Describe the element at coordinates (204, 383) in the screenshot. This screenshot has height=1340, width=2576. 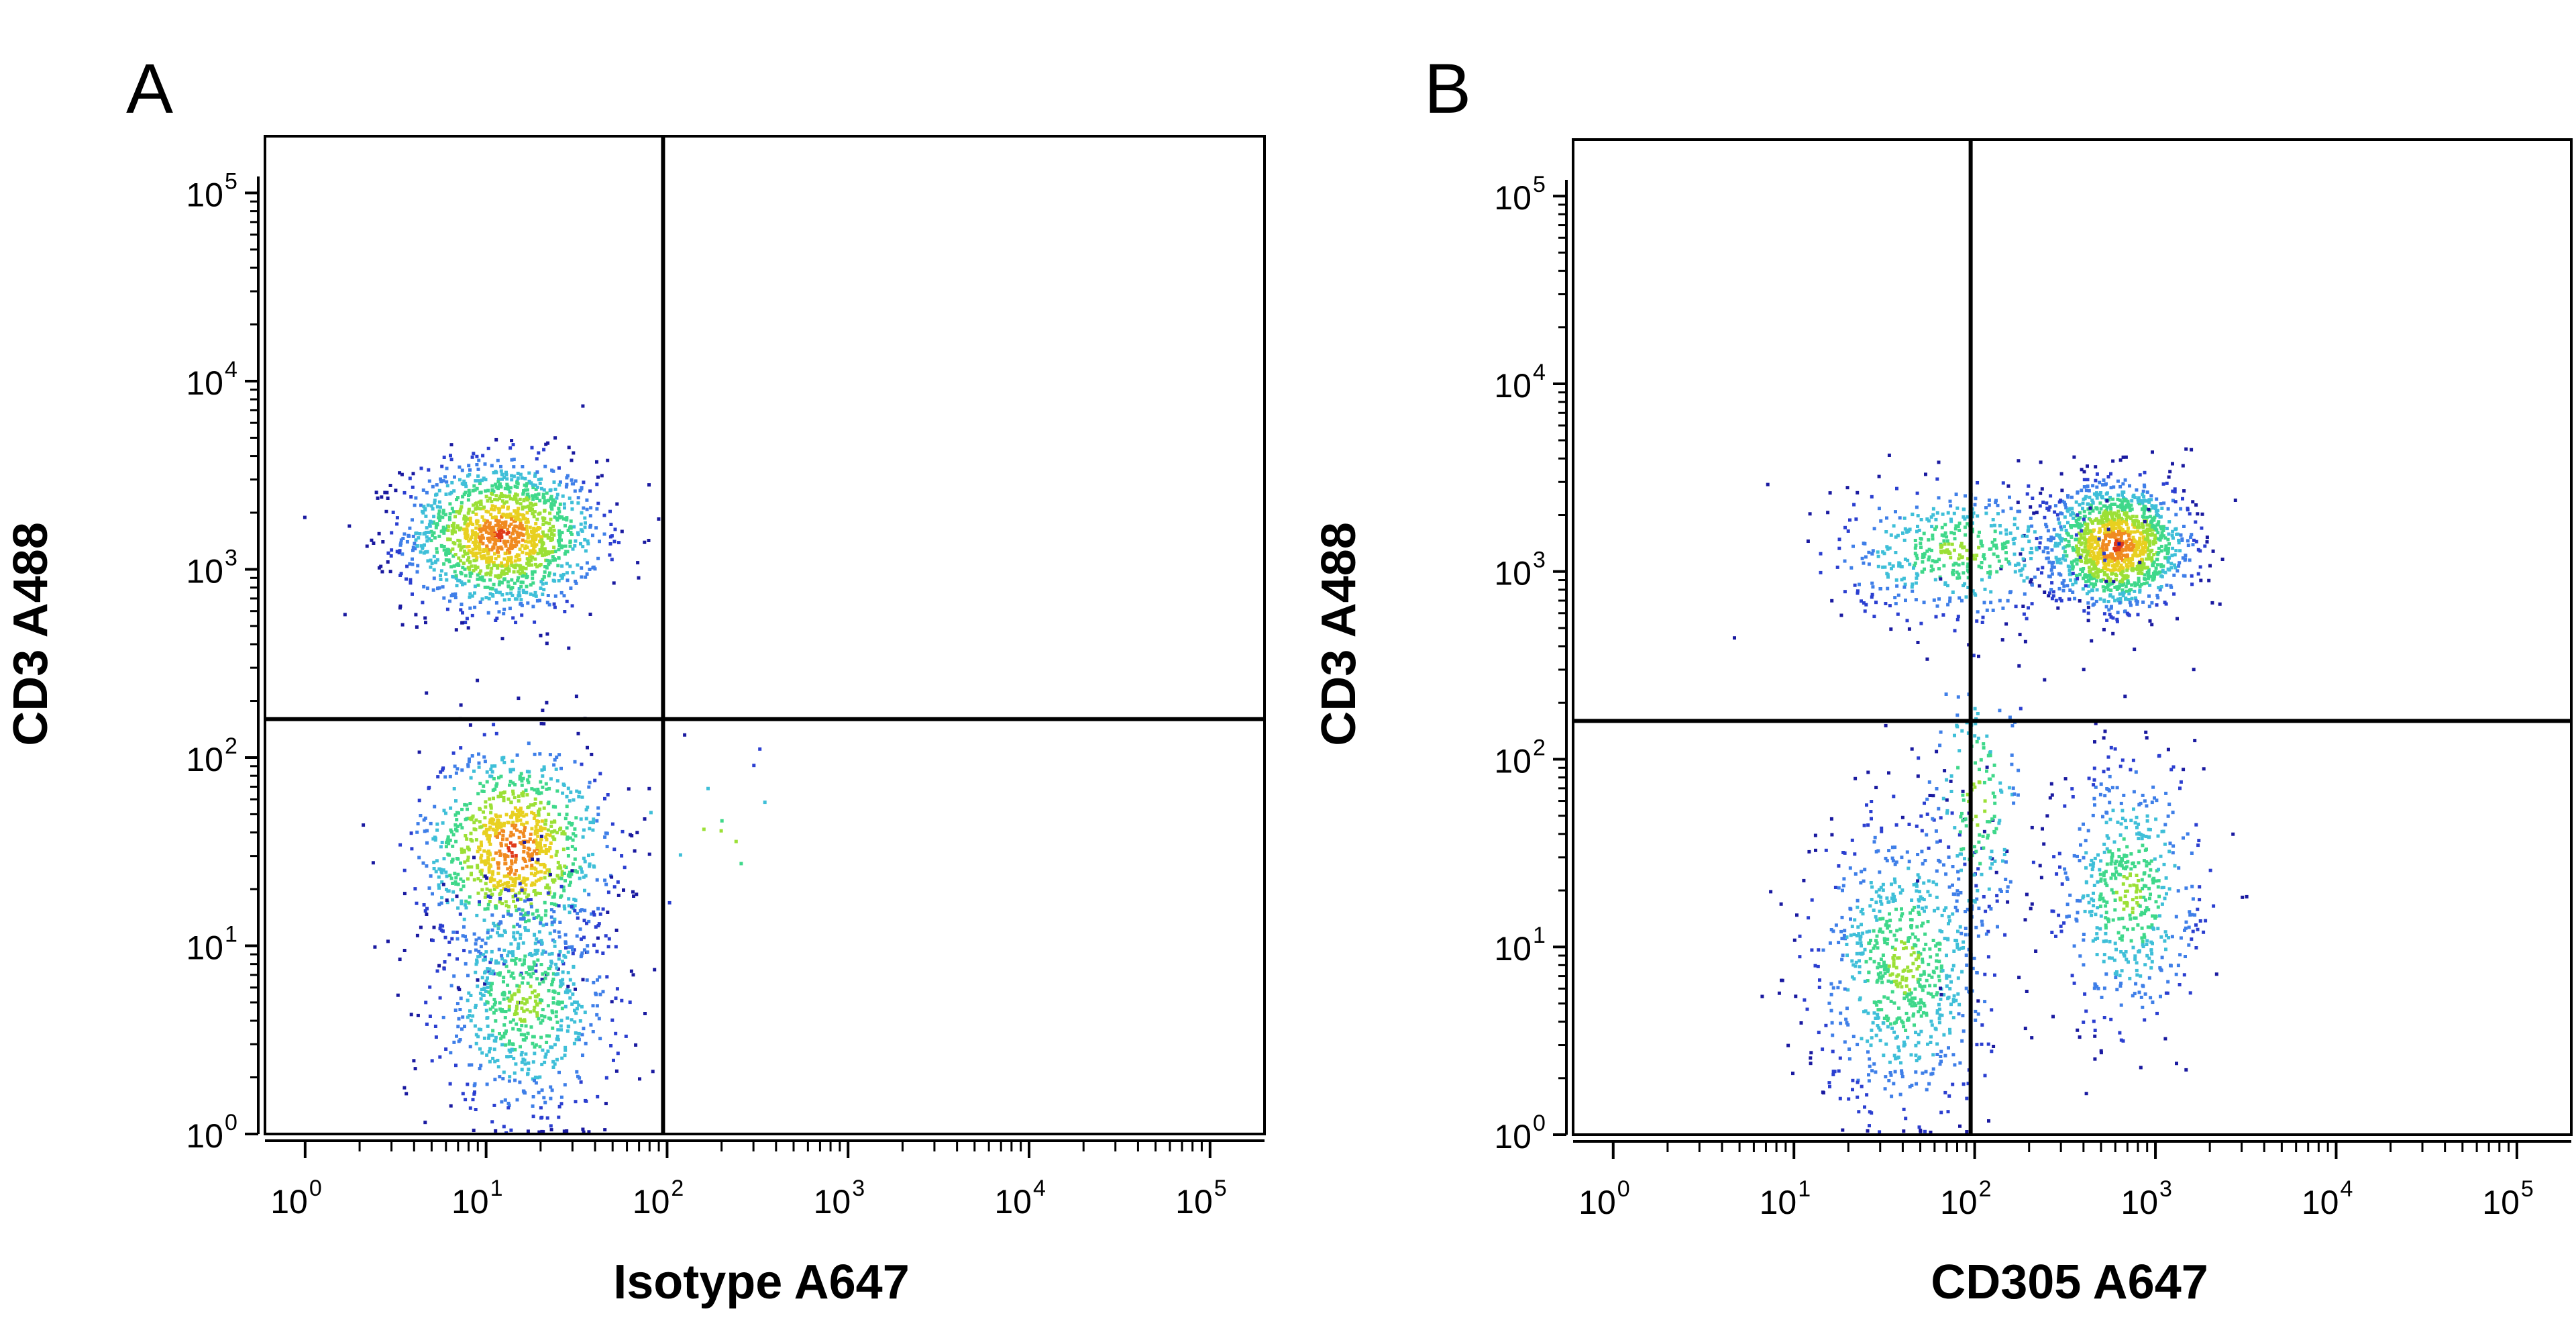
I see `y-tick-label: 10` at that location.